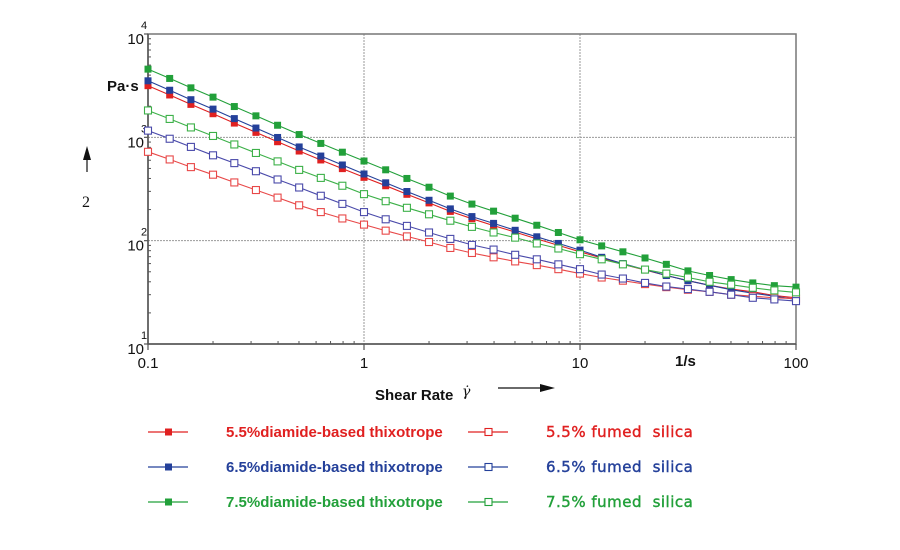 This screenshot has height=550, width=900. What do you see at coordinates (144, 233) in the screenshot?
I see `y-tick-exponent: 2` at bounding box center [144, 233].